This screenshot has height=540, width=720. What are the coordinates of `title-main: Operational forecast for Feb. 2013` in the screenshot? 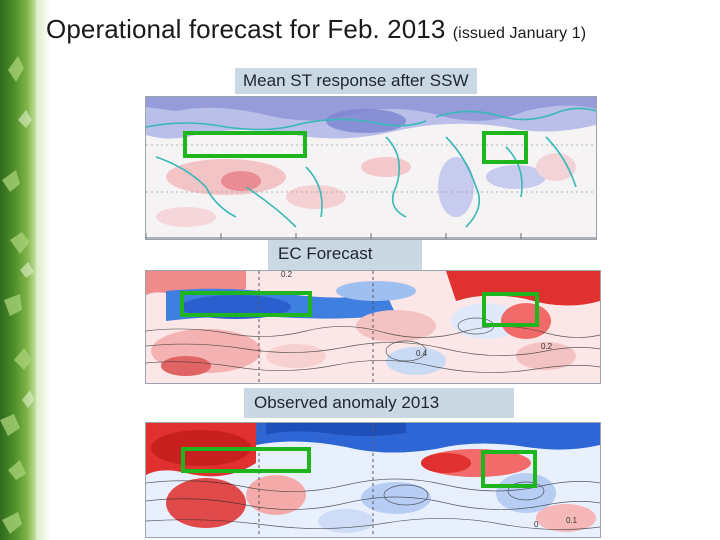 It's located at (246, 29).